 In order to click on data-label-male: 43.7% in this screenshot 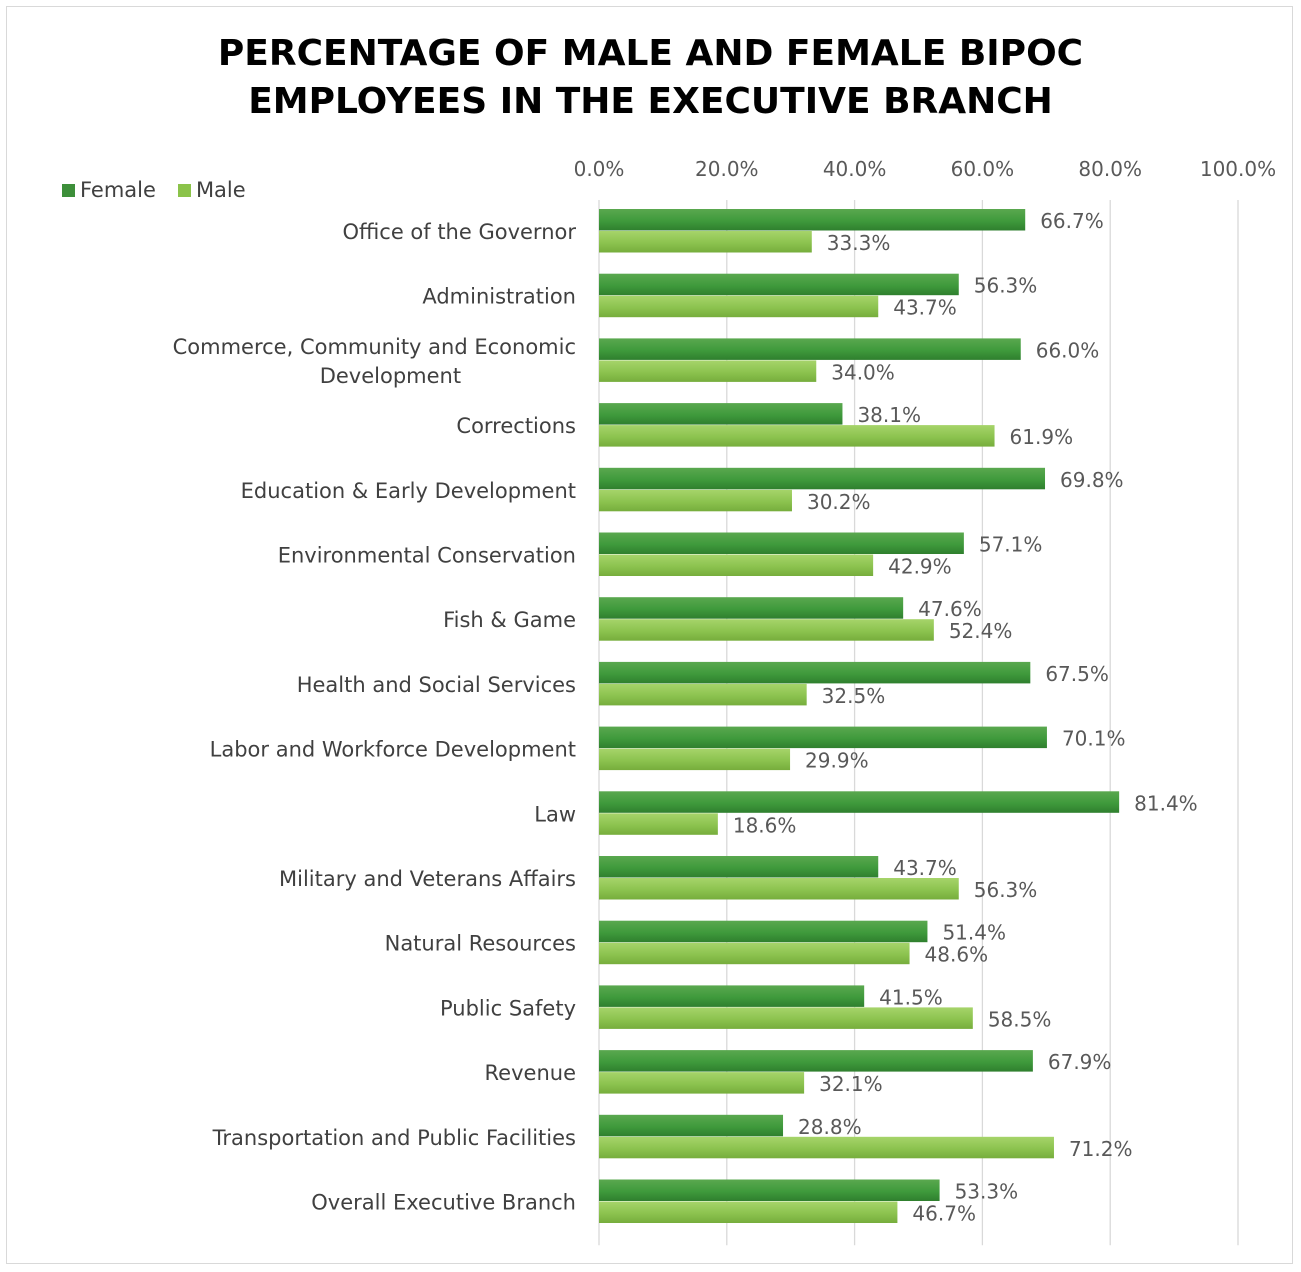, I will do `click(925, 308)`.